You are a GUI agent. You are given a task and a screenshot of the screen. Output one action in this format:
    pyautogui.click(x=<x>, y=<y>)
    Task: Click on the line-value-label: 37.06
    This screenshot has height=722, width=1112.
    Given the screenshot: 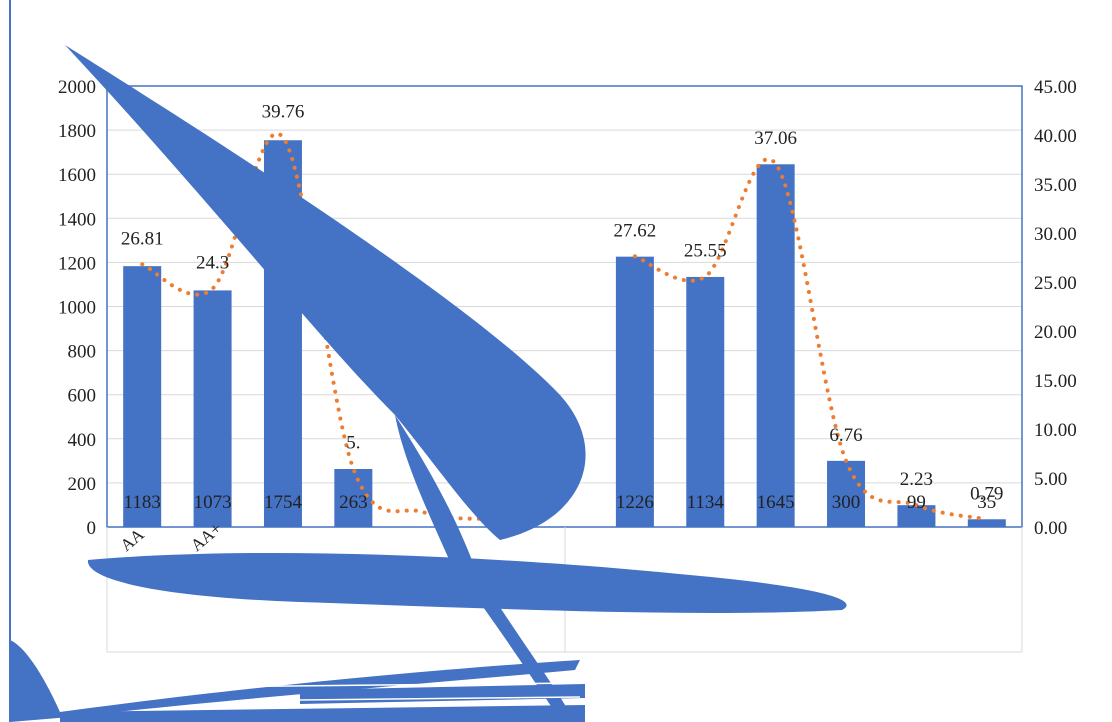 What is the action you would take?
    pyautogui.click(x=775, y=138)
    